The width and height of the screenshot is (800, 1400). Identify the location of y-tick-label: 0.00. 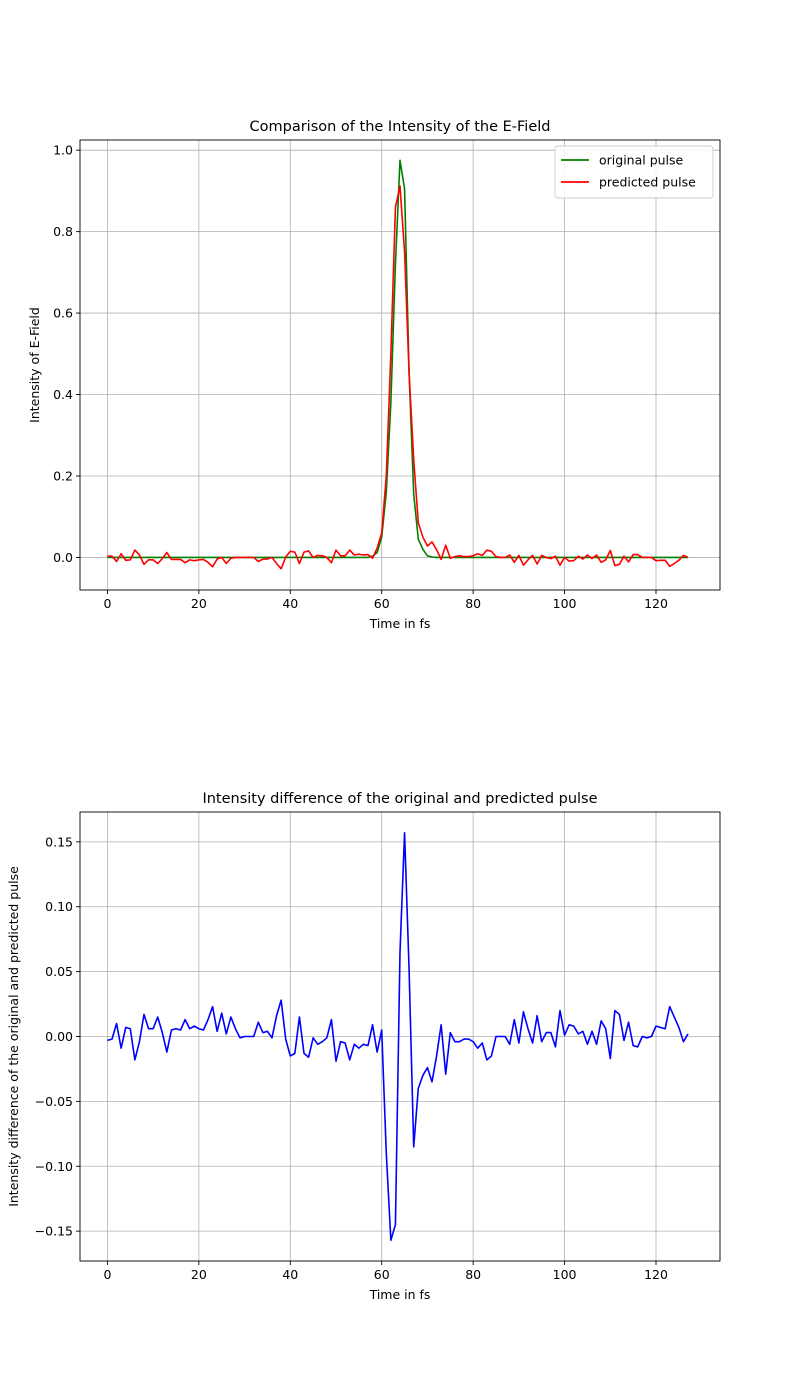
(59, 1036).